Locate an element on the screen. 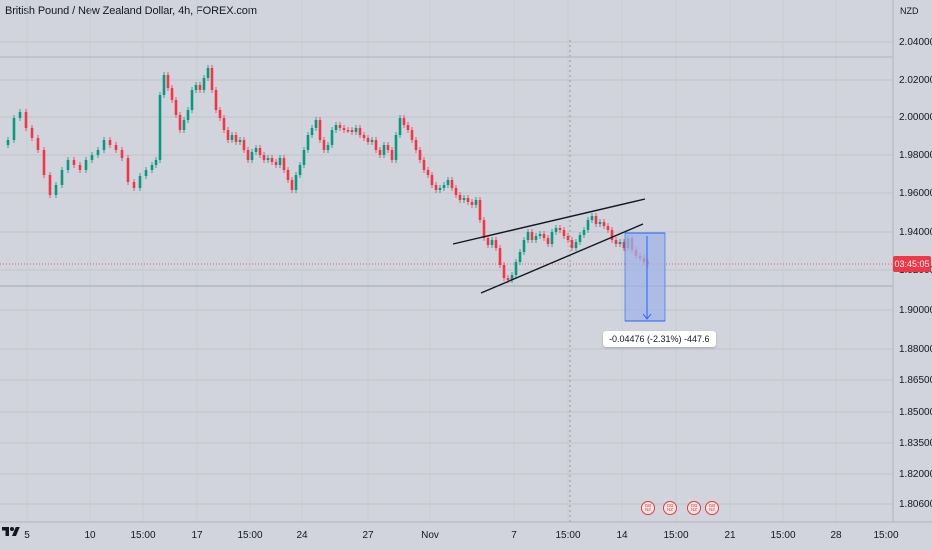 The width and height of the screenshot is (932, 550). time-axis-label: 15:00 is located at coordinates (675, 535).